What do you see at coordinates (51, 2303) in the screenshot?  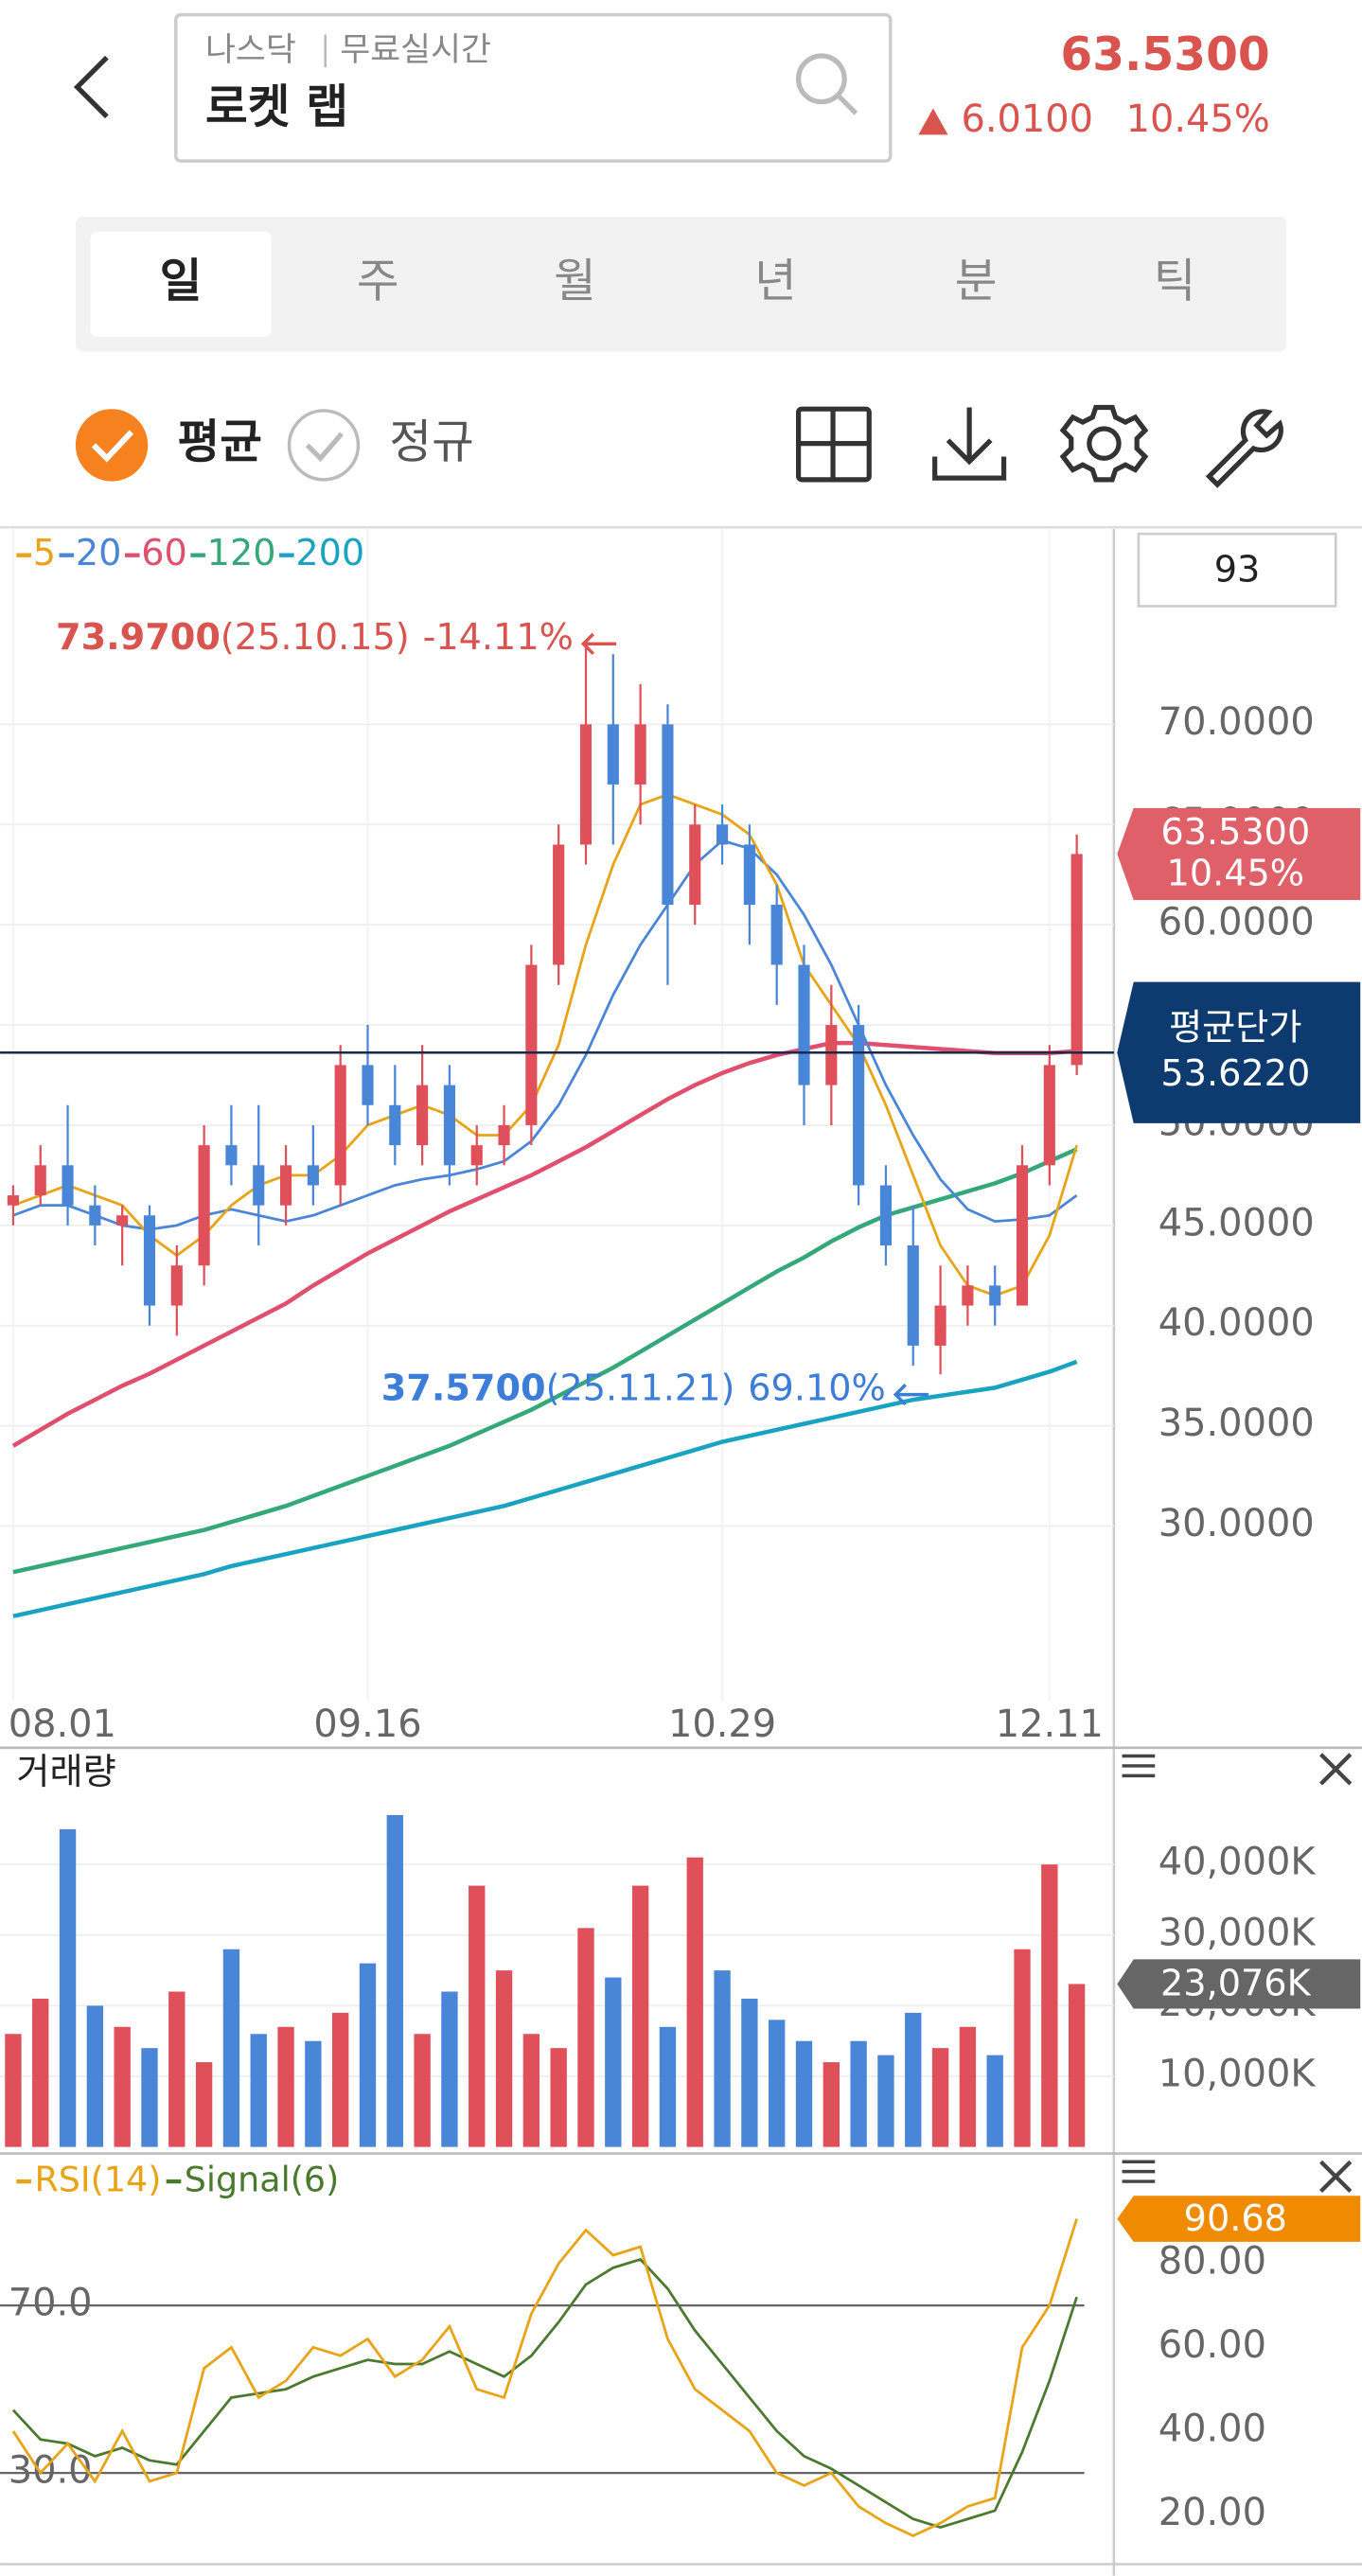 I see `reference-label: 70.0` at bounding box center [51, 2303].